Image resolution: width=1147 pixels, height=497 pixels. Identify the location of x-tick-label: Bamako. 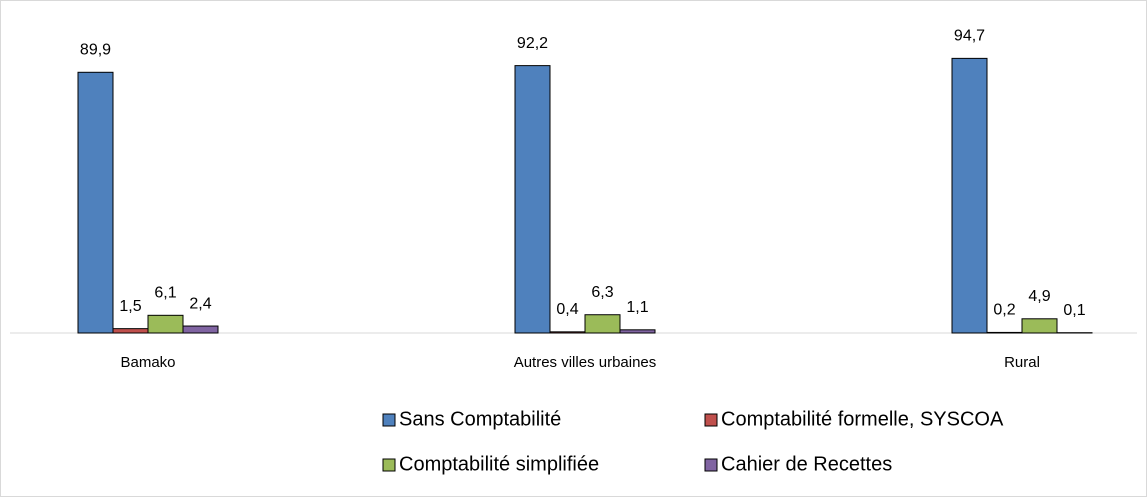
(147, 362).